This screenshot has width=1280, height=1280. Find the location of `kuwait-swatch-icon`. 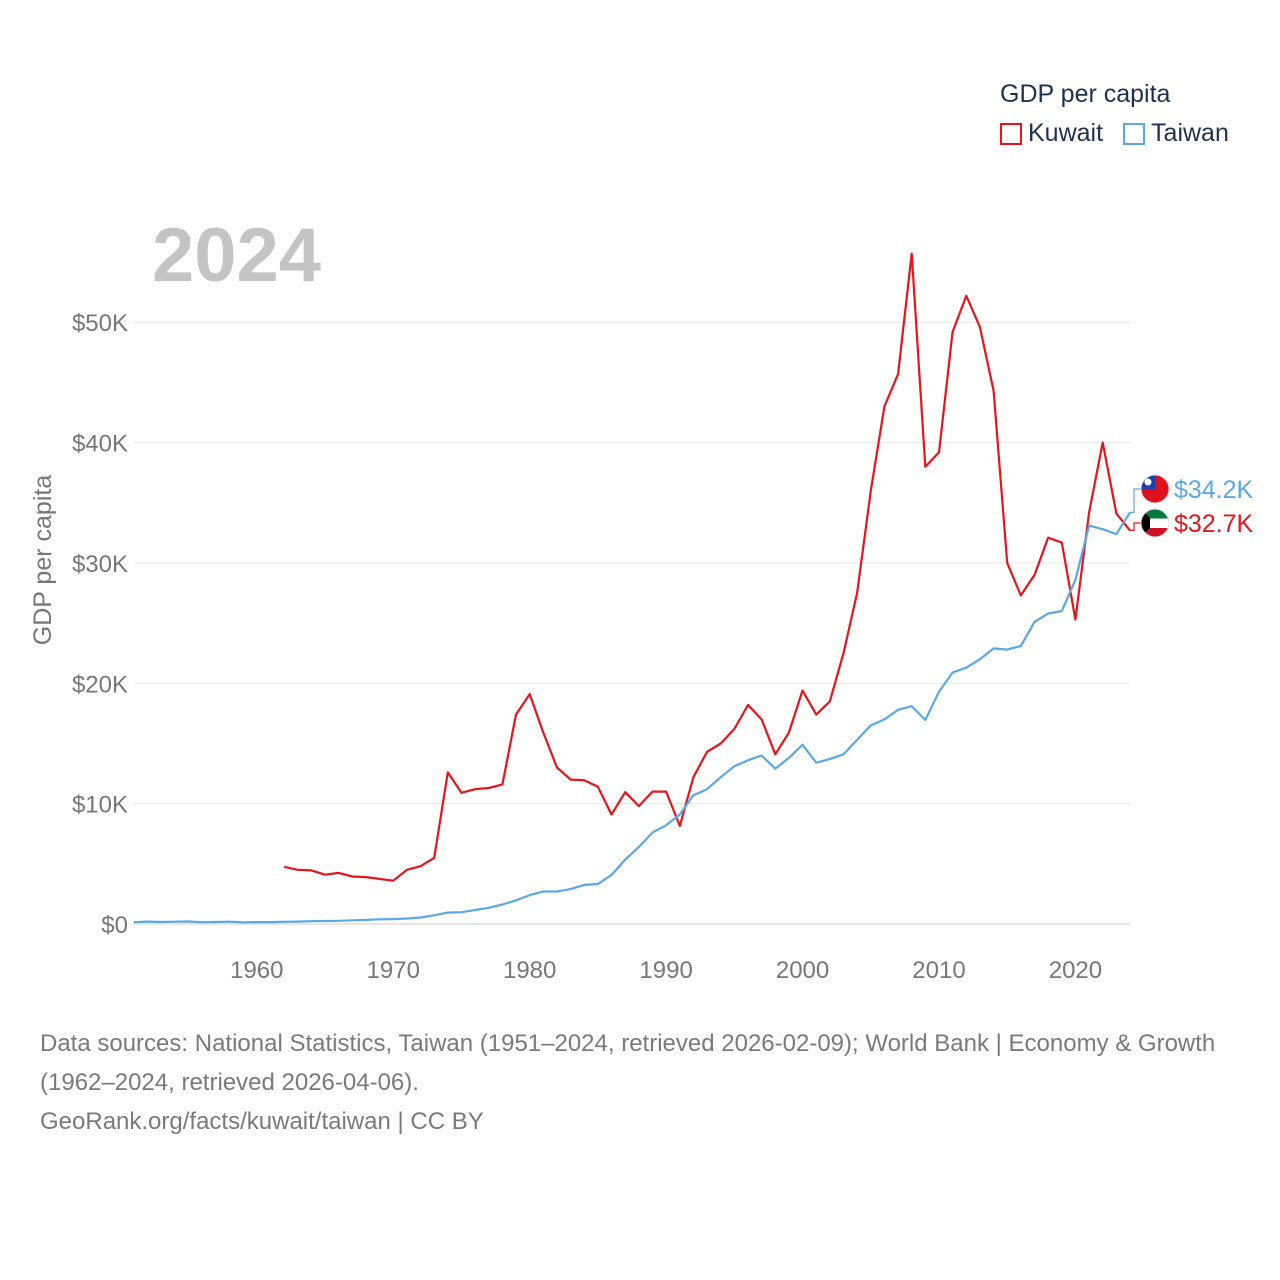

kuwait-swatch-icon is located at coordinates (1011, 133).